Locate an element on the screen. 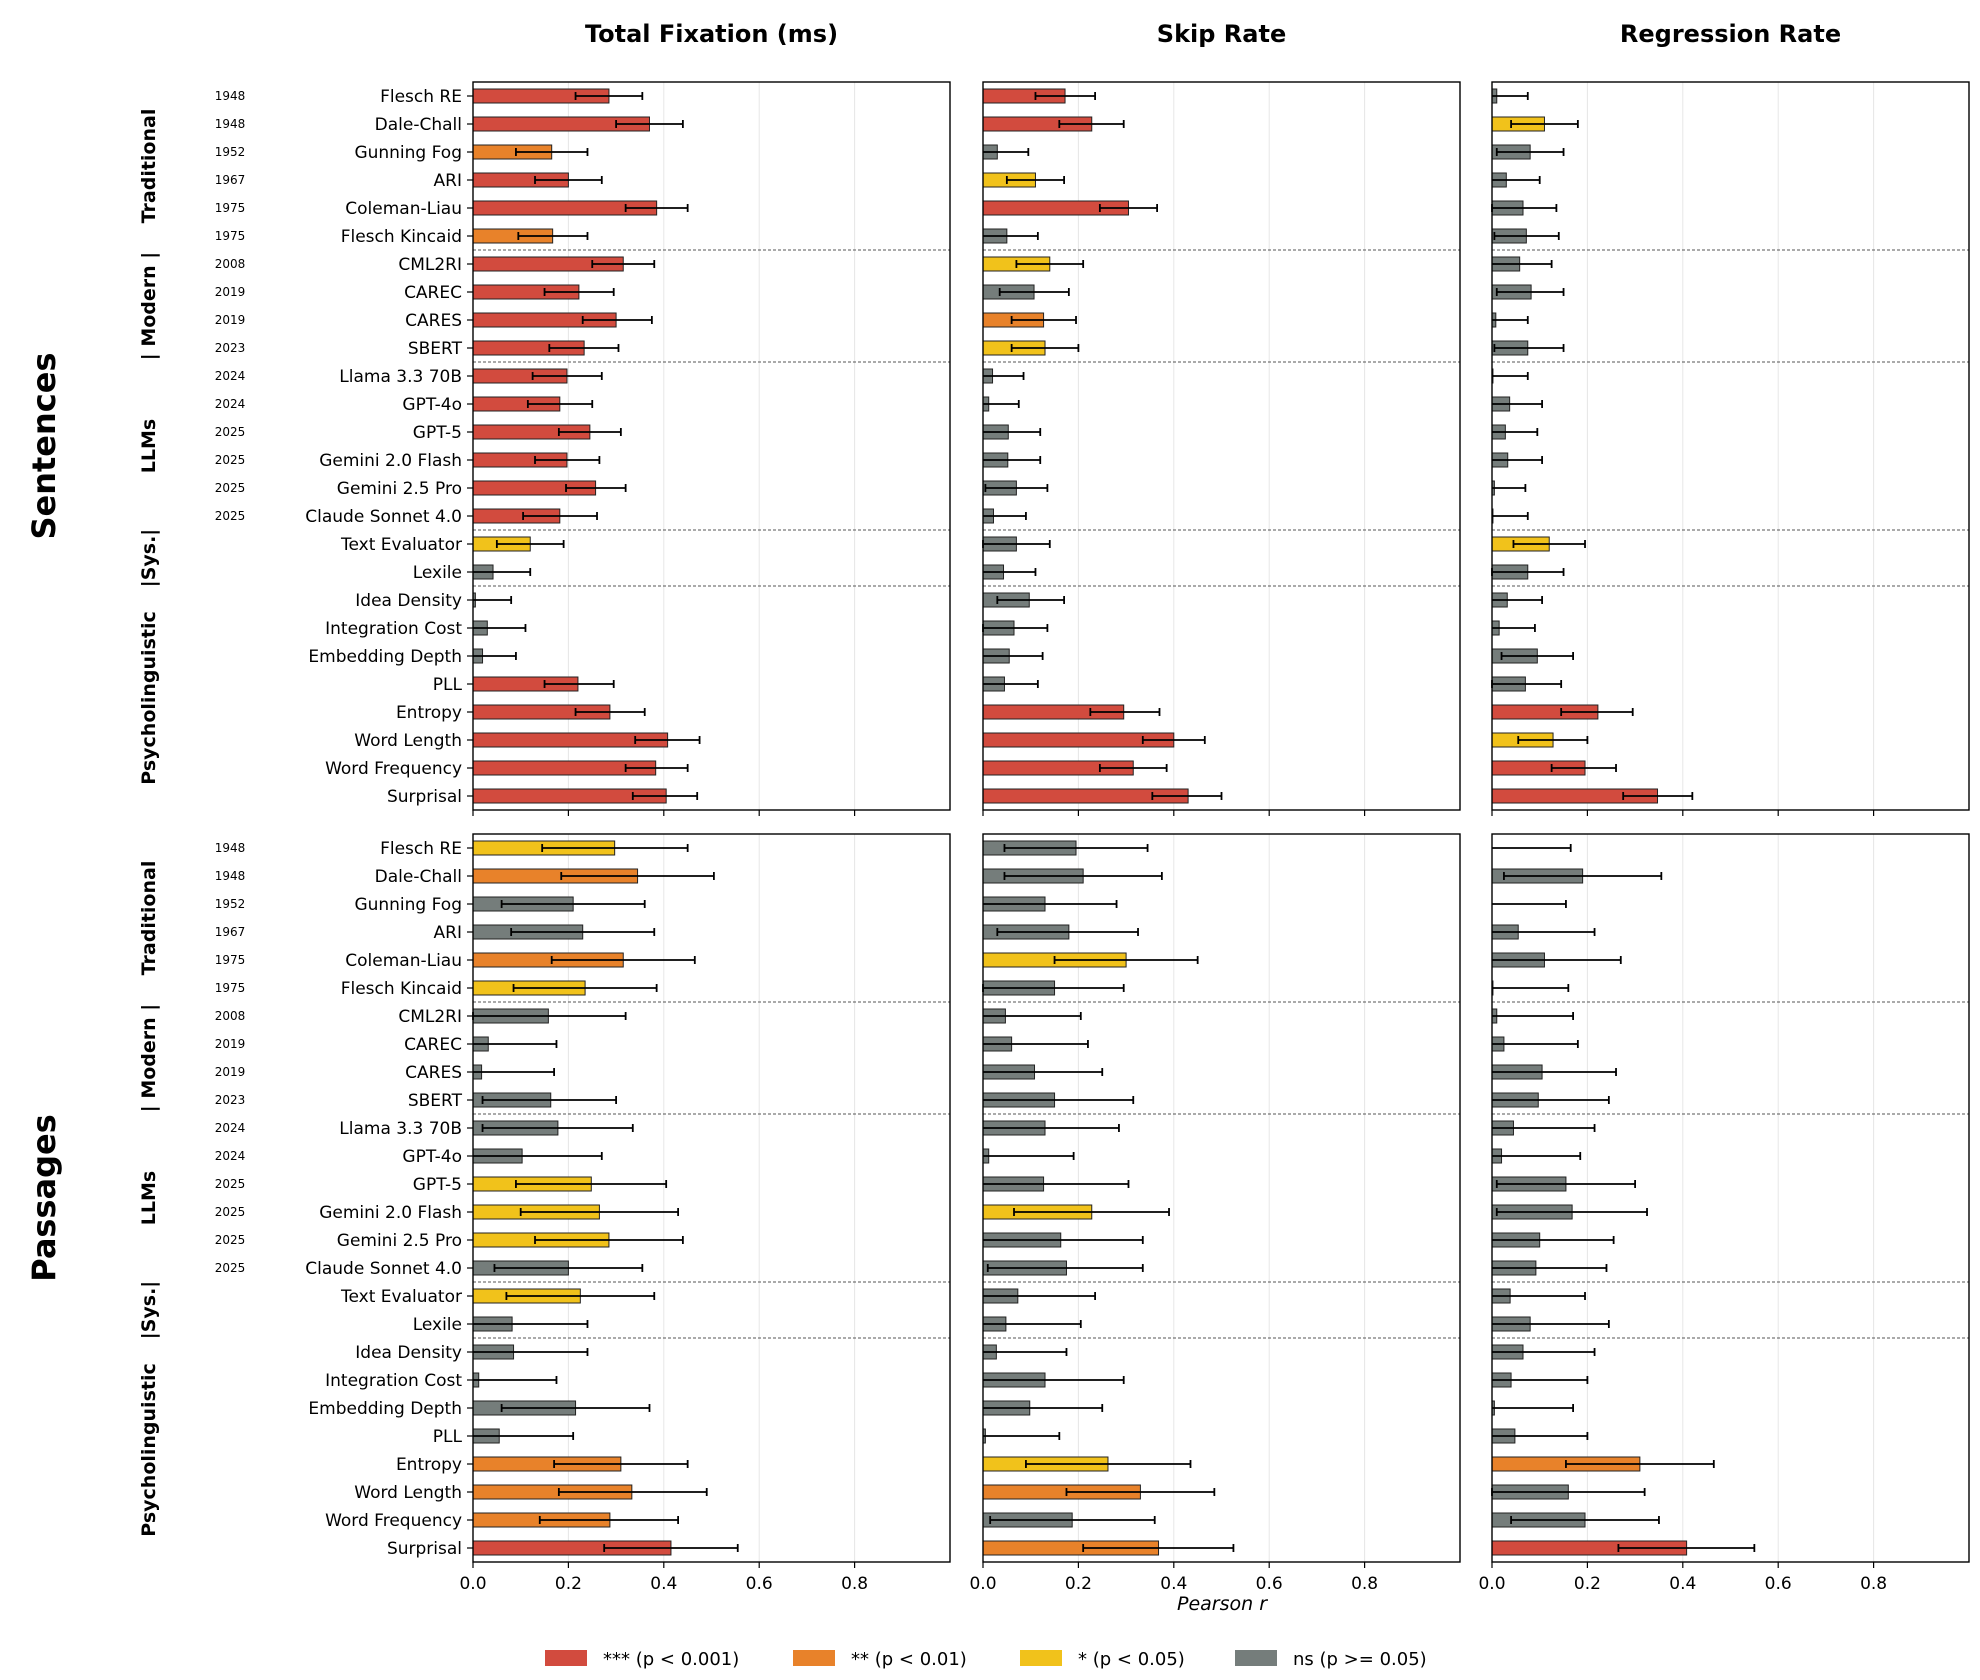  legend-label: ns (p >= 0.05) is located at coordinates (1360, 1659).